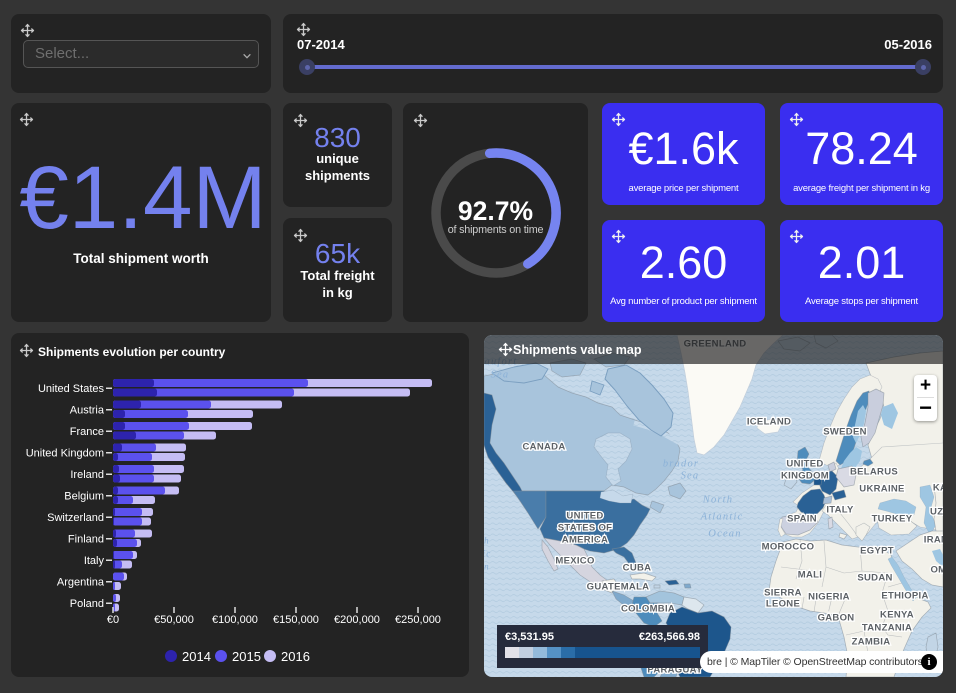  I want to click on svg-text: €100,000, so click(235, 620).